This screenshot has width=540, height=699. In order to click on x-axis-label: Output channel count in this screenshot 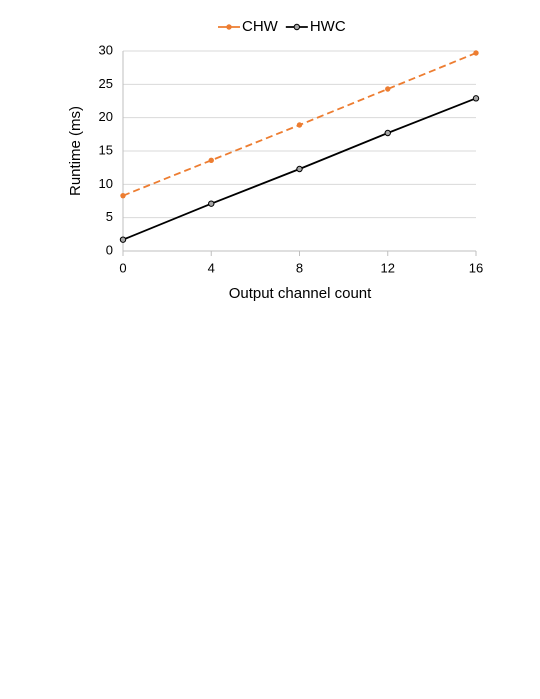, I will do `click(300, 293)`.